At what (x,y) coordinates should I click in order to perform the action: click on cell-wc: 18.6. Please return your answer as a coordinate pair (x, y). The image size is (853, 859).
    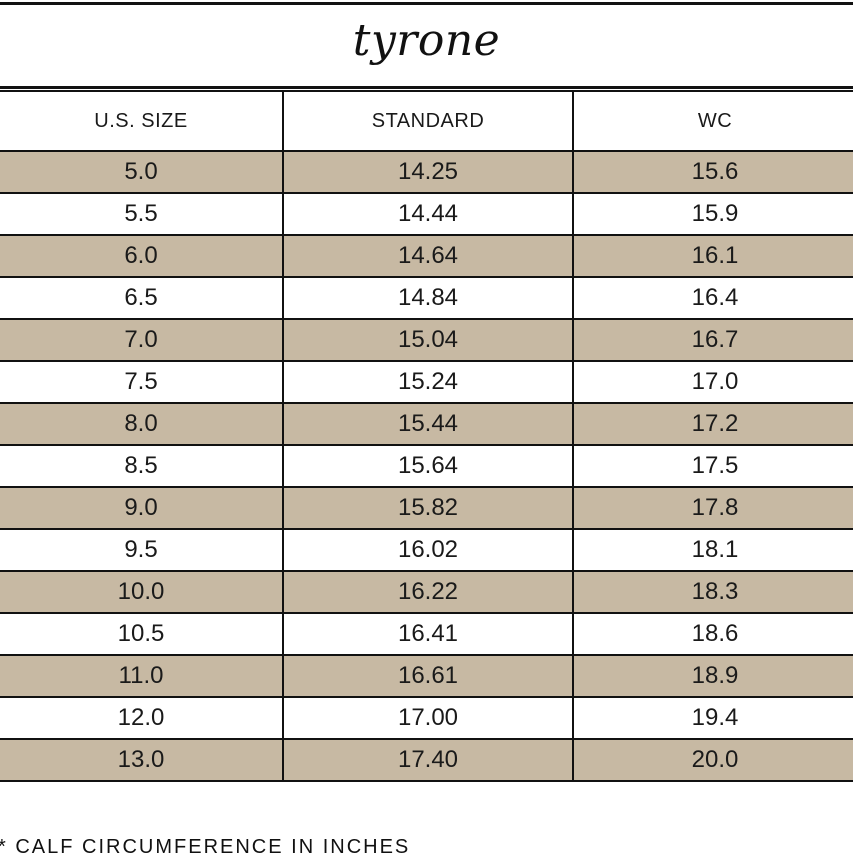
    Looking at the image, I should click on (712, 634).